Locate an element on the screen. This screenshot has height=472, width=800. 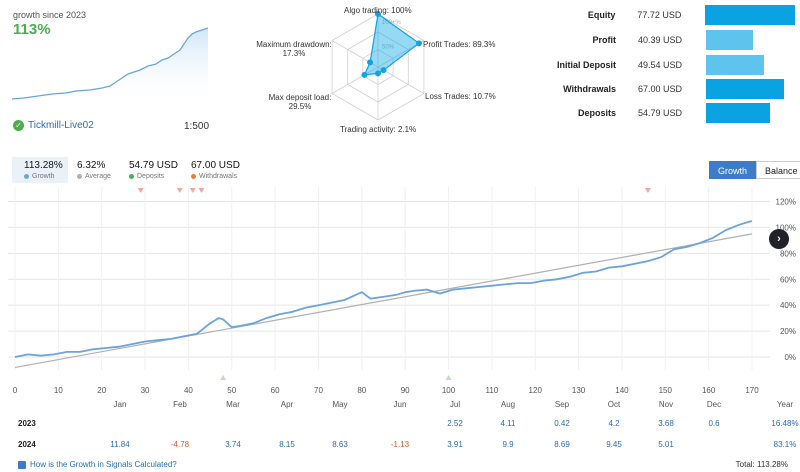
total-growth: Total: 113.28% is located at coordinates (761, 464).